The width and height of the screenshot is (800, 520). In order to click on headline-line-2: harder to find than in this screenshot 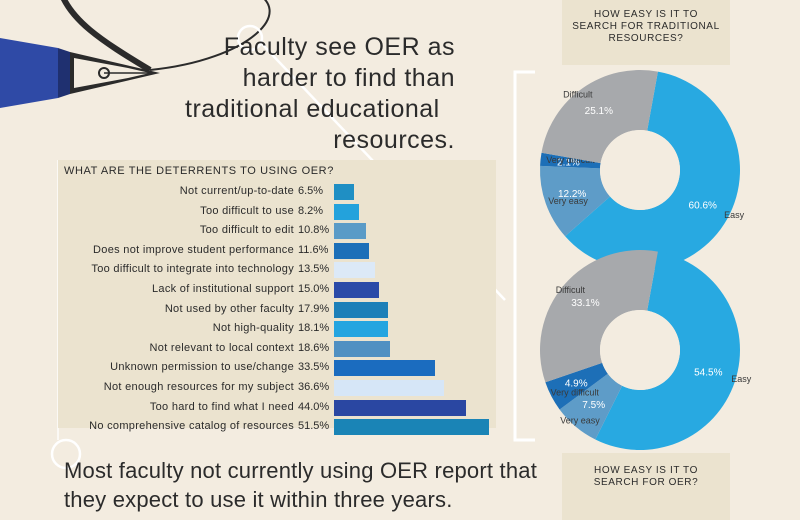, I will do `click(348, 78)`.